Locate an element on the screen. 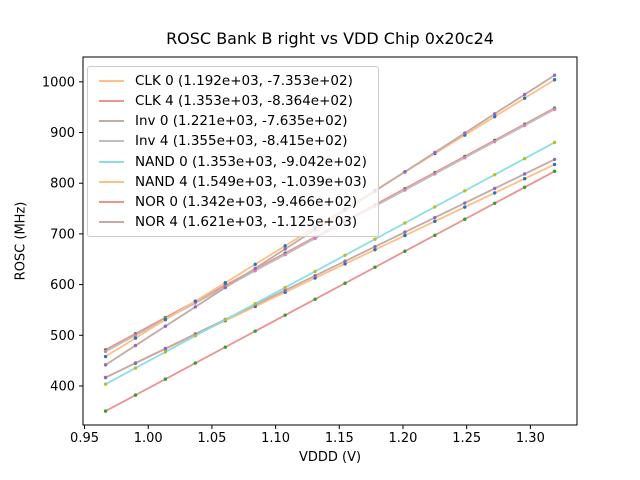 The width and height of the screenshot is (640, 480). legend-item: NOR 0 (1.342e+03, -9.466e+02) is located at coordinates (233, 202).